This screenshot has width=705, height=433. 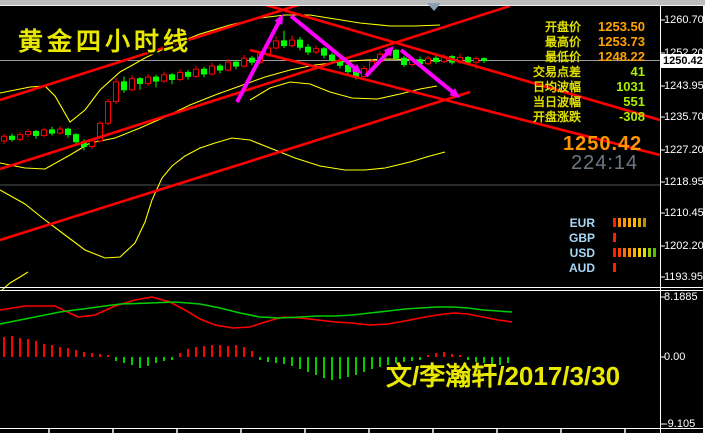 I want to click on info-value: 1248.22, so click(x=621, y=56).